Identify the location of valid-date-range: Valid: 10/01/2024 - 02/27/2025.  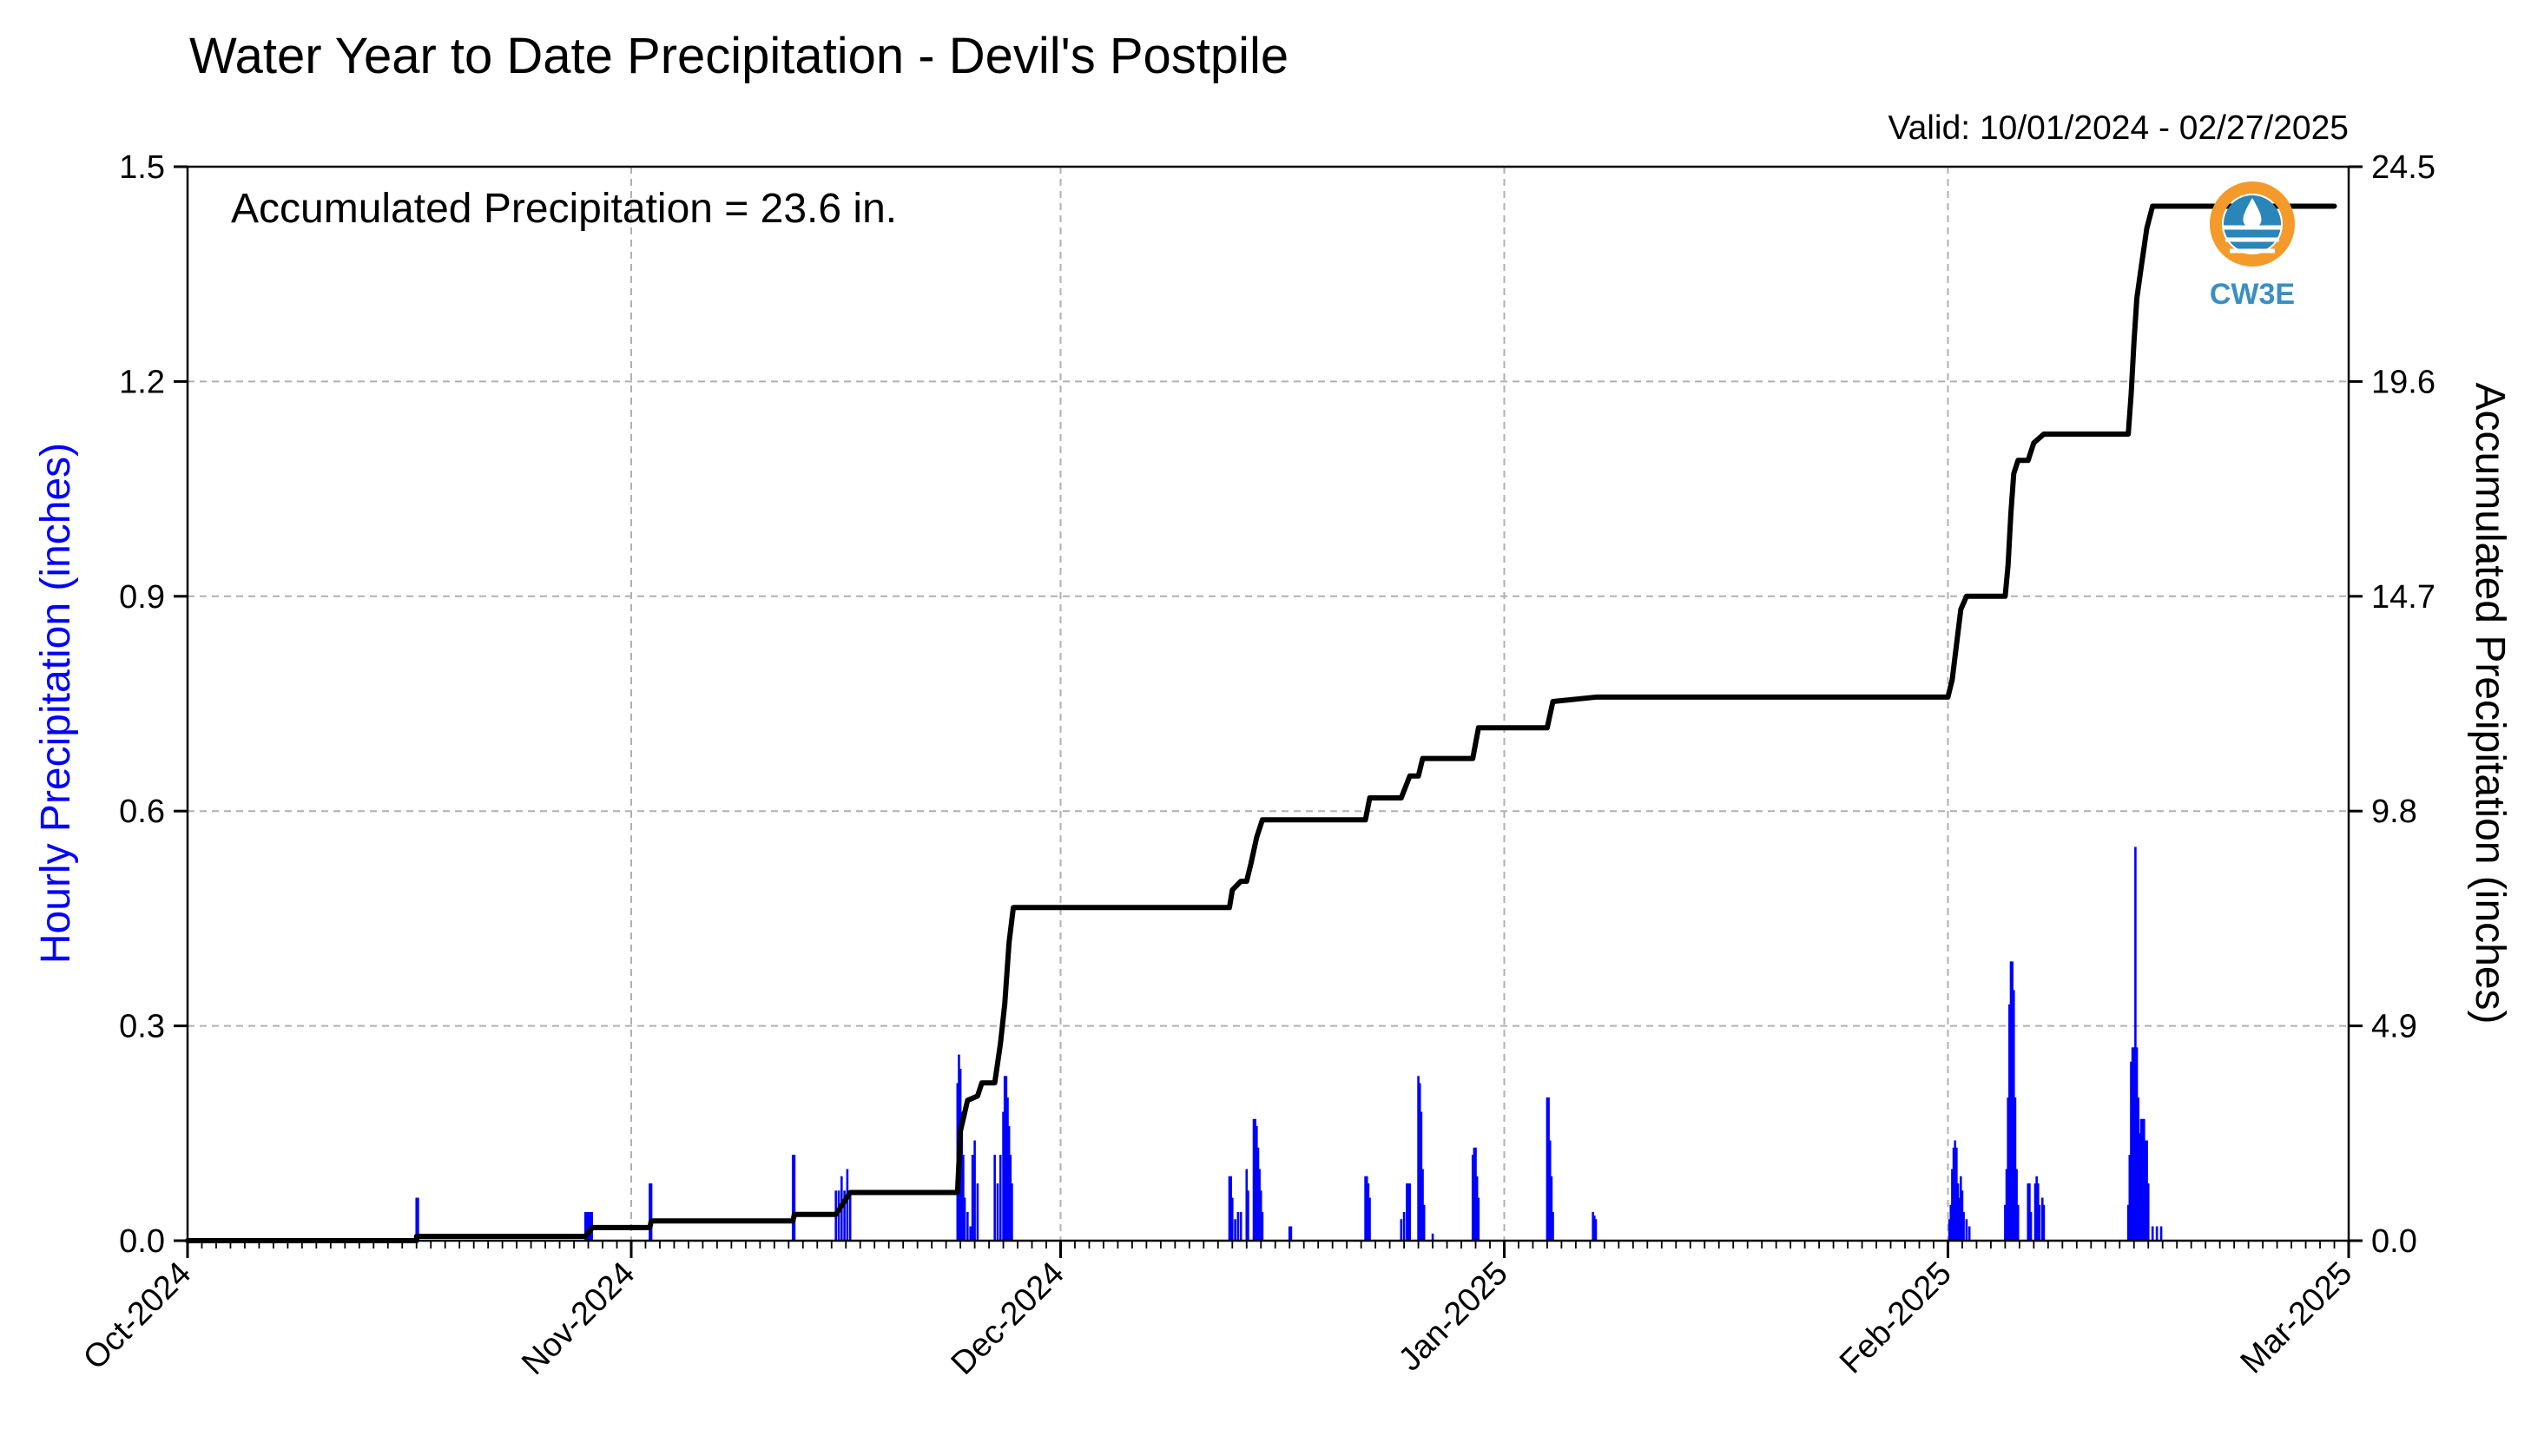
(2118, 128).